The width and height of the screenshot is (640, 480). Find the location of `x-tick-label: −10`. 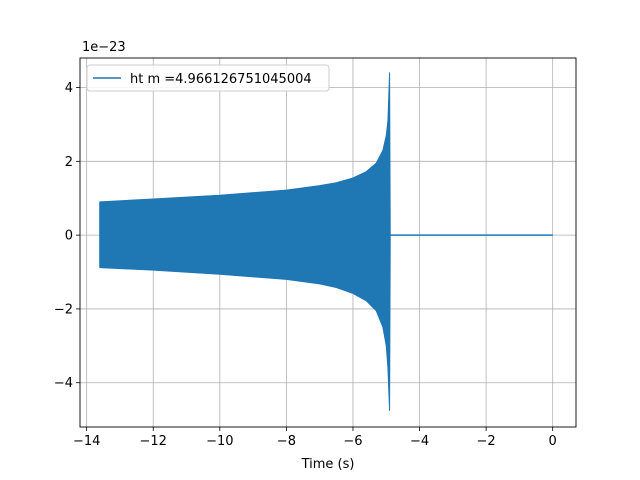

x-tick-label: −10 is located at coordinates (219, 441).